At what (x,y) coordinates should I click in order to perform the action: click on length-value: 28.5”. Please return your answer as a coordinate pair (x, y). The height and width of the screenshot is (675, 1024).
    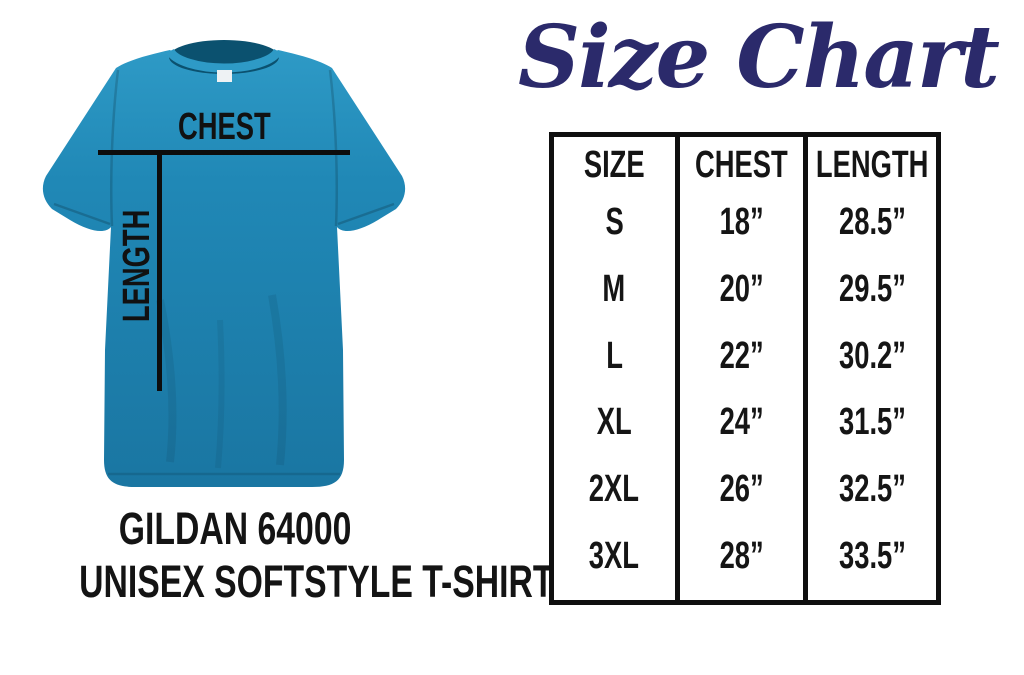
    Looking at the image, I should click on (872, 222).